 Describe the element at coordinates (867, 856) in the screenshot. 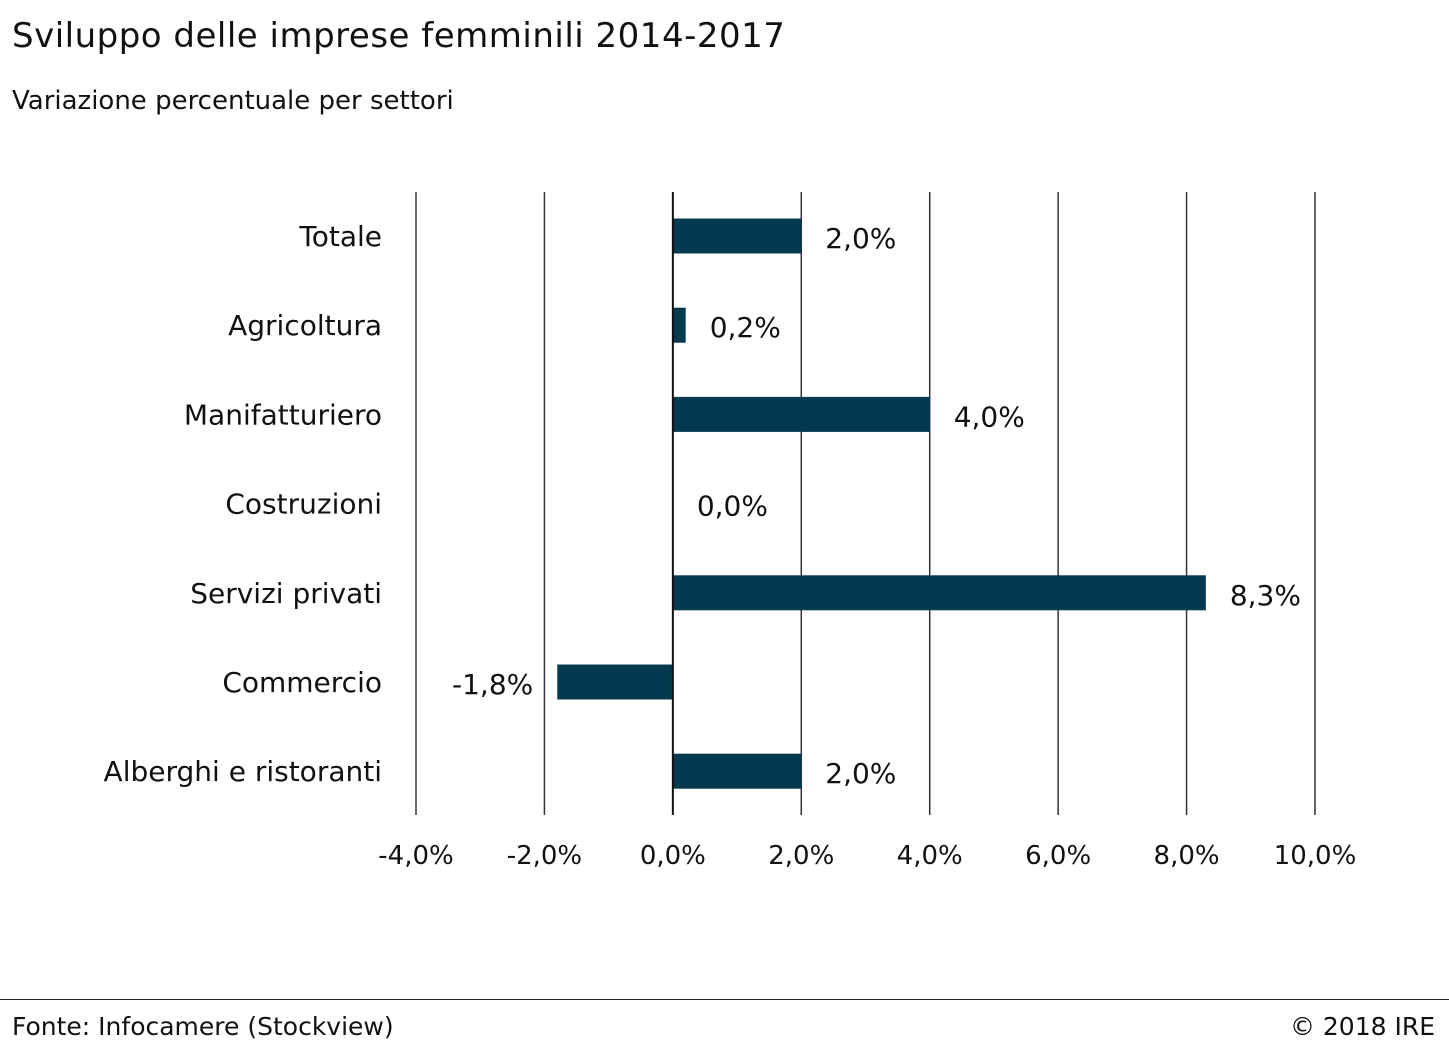

I see `x-tick-labels: -4,0% -2,0% 0,0% 2,0% 4,0% 6,0% 8,0% 10,0%` at that location.